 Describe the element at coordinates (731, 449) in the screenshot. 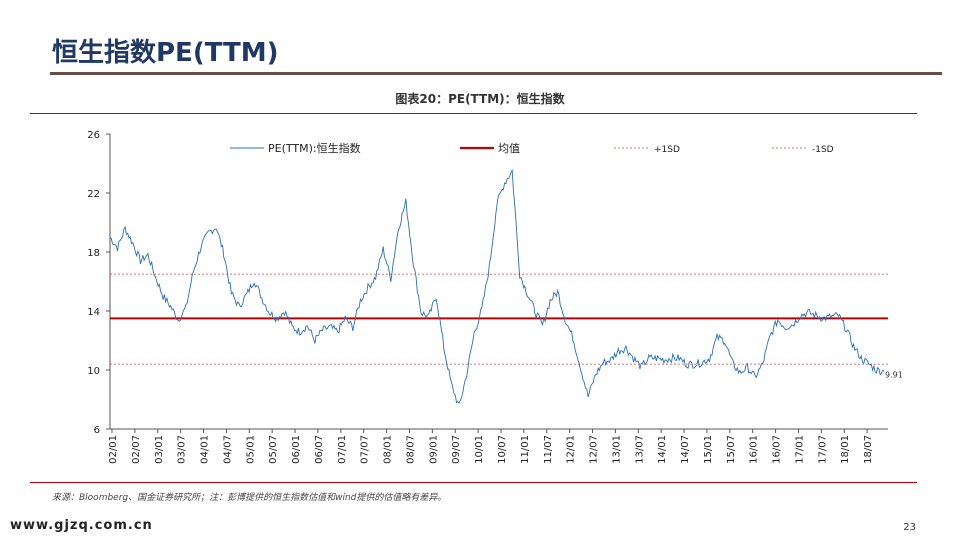

I see `x-tick-label: 15/07` at that location.